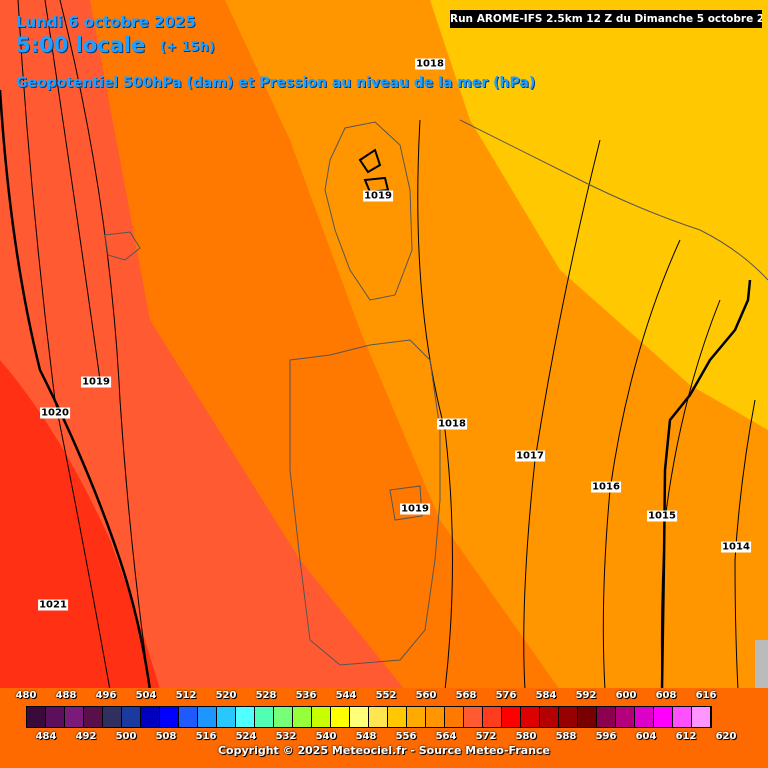 This screenshot has width=768, height=768. I want to click on legend-bottom-label: 564, so click(446, 736).